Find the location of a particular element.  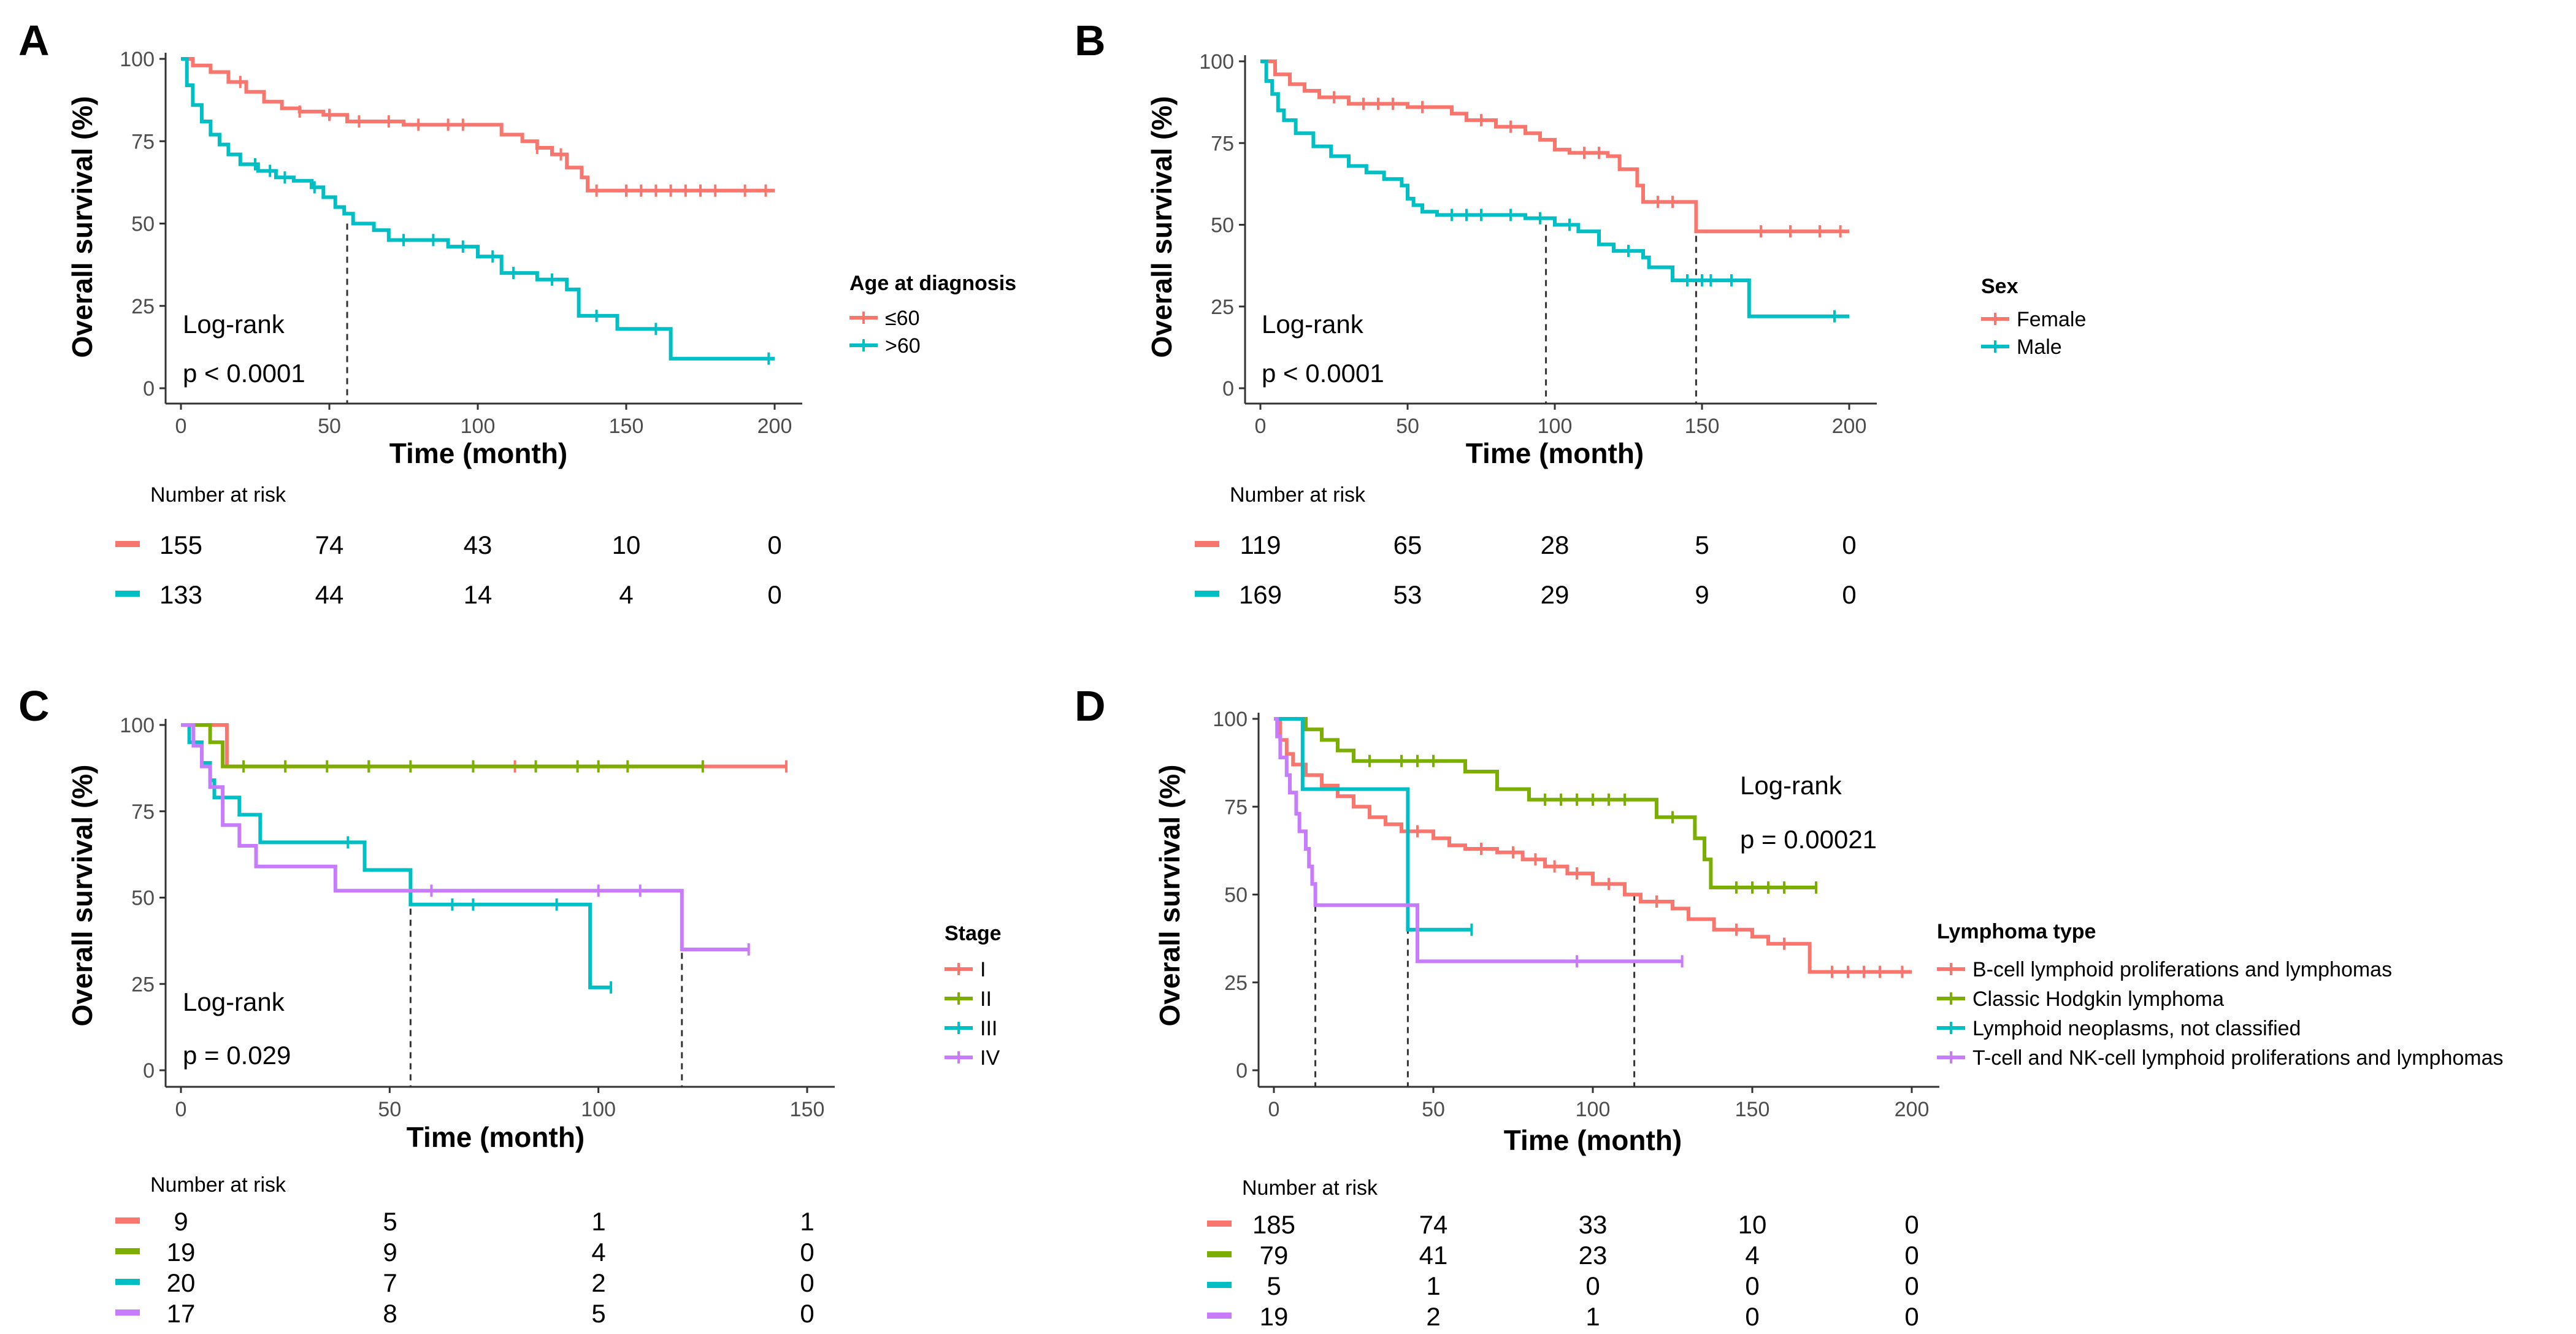

panel-a-plot: 0 25 50 75 100 0 50 100 150 200 is located at coordinates (461, 243).